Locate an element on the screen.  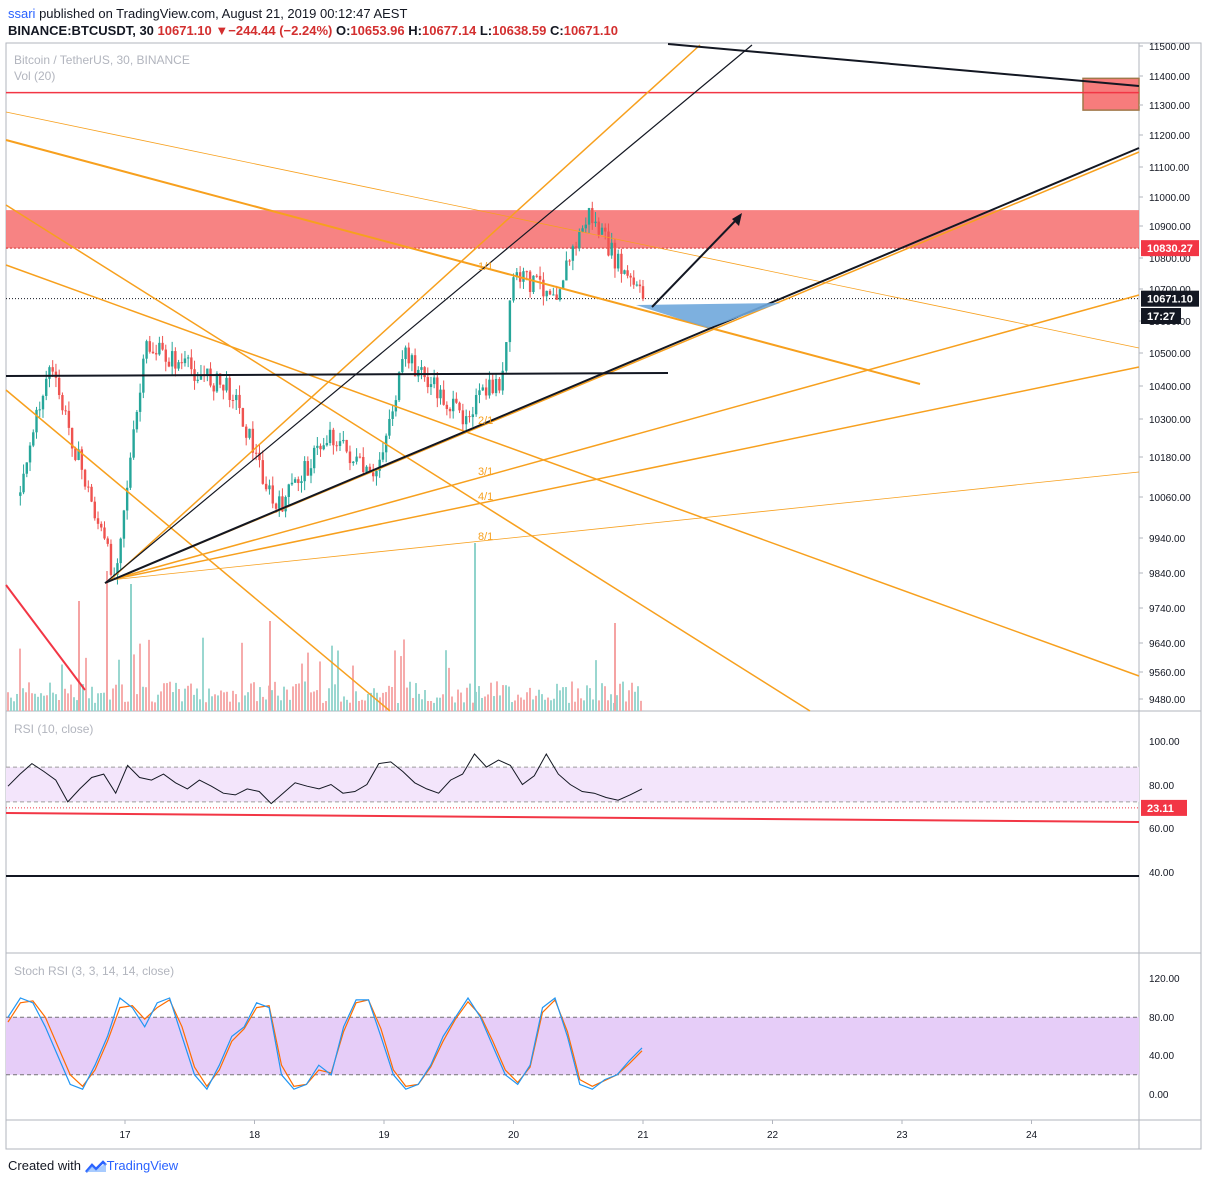
symbol-name: BINANCE:BTCUSDT, 30 is located at coordinates (81, 30).